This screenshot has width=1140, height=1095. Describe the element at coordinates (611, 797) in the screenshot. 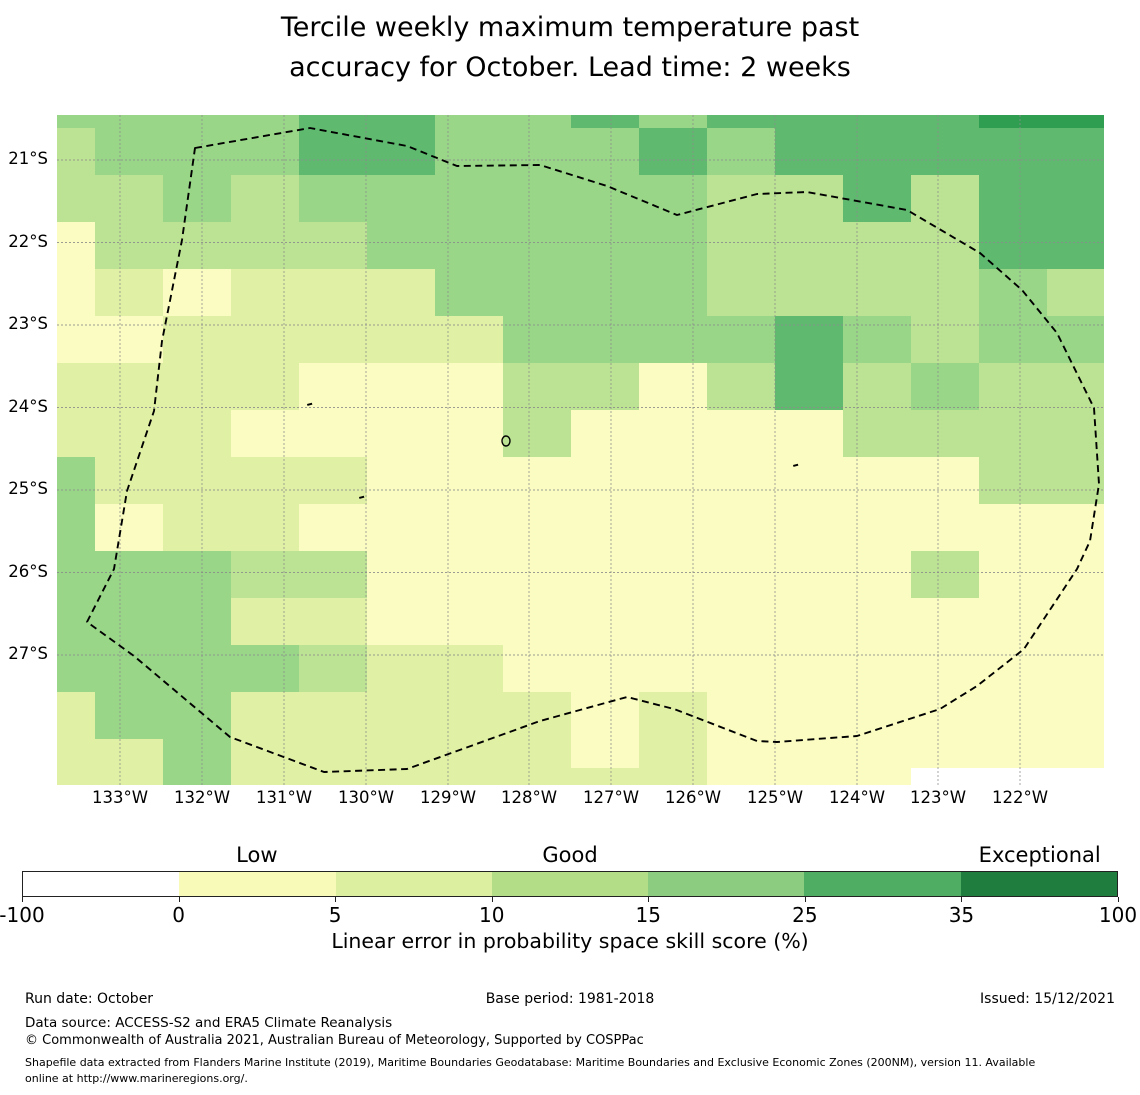

I see `x-tick-label: 127°W` at that location.